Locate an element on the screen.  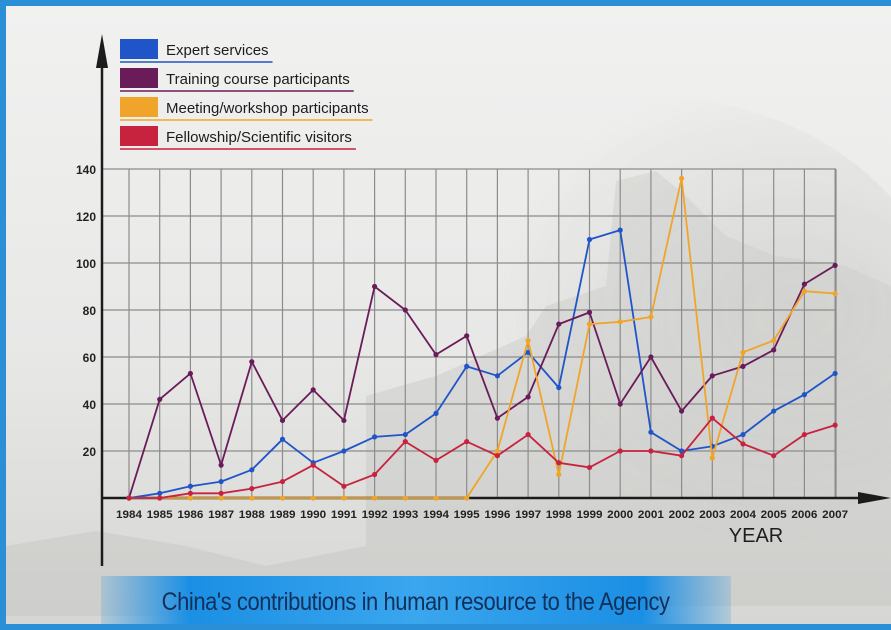
x-tick-label: 1989 is located at coordinates (283, 515).